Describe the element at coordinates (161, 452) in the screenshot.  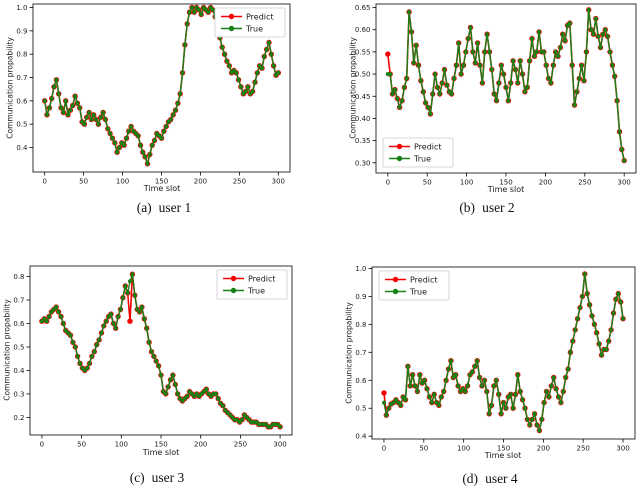
I see `x-axis-label-user3: Time slot` at that location.